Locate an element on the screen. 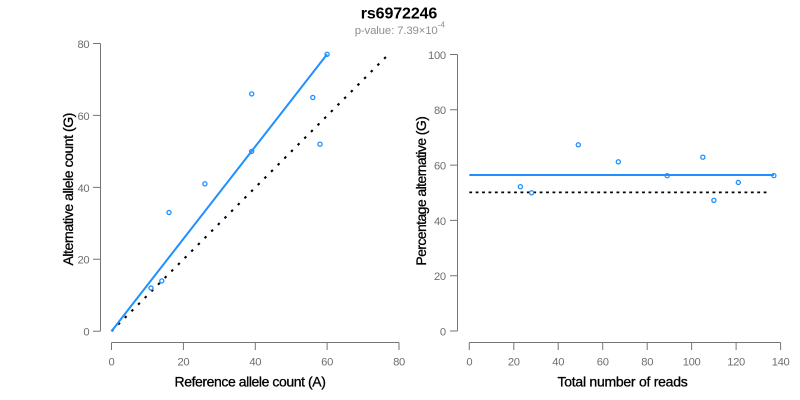 The height and width of the screenshot is (400, 800). svg-text: Alternative allele count (G) is located at coordinates (68, 189).